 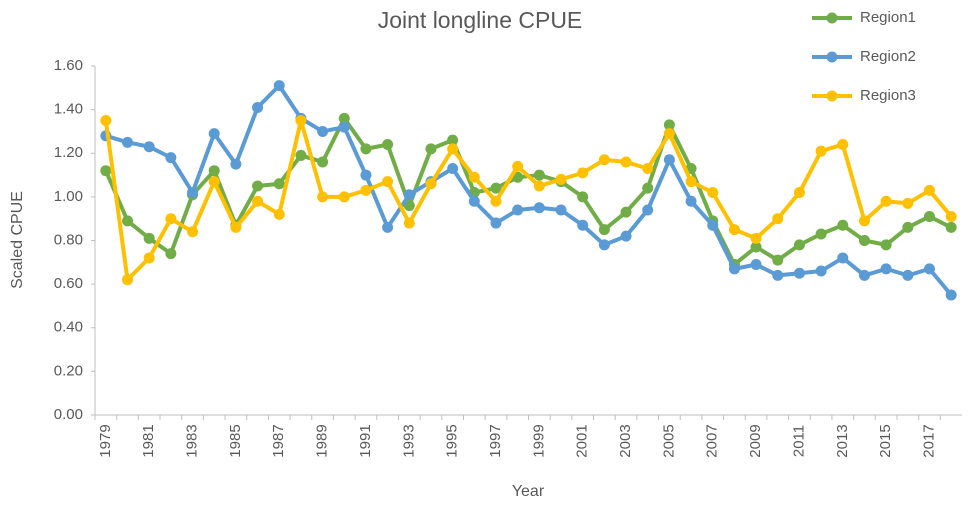 I want to click on x-tick-label: 2003, so click(x=625, y=440).